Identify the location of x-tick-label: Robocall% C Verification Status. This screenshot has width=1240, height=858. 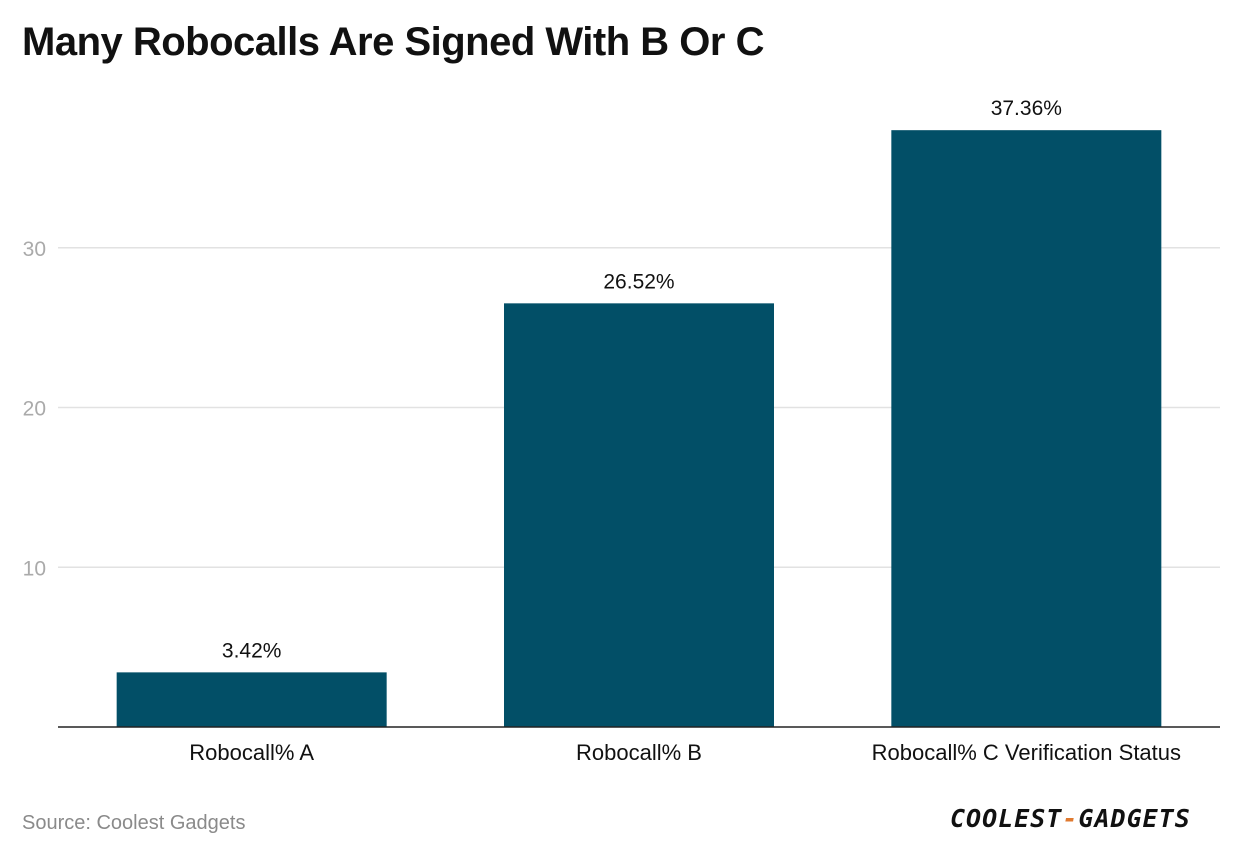
(1026, 752).